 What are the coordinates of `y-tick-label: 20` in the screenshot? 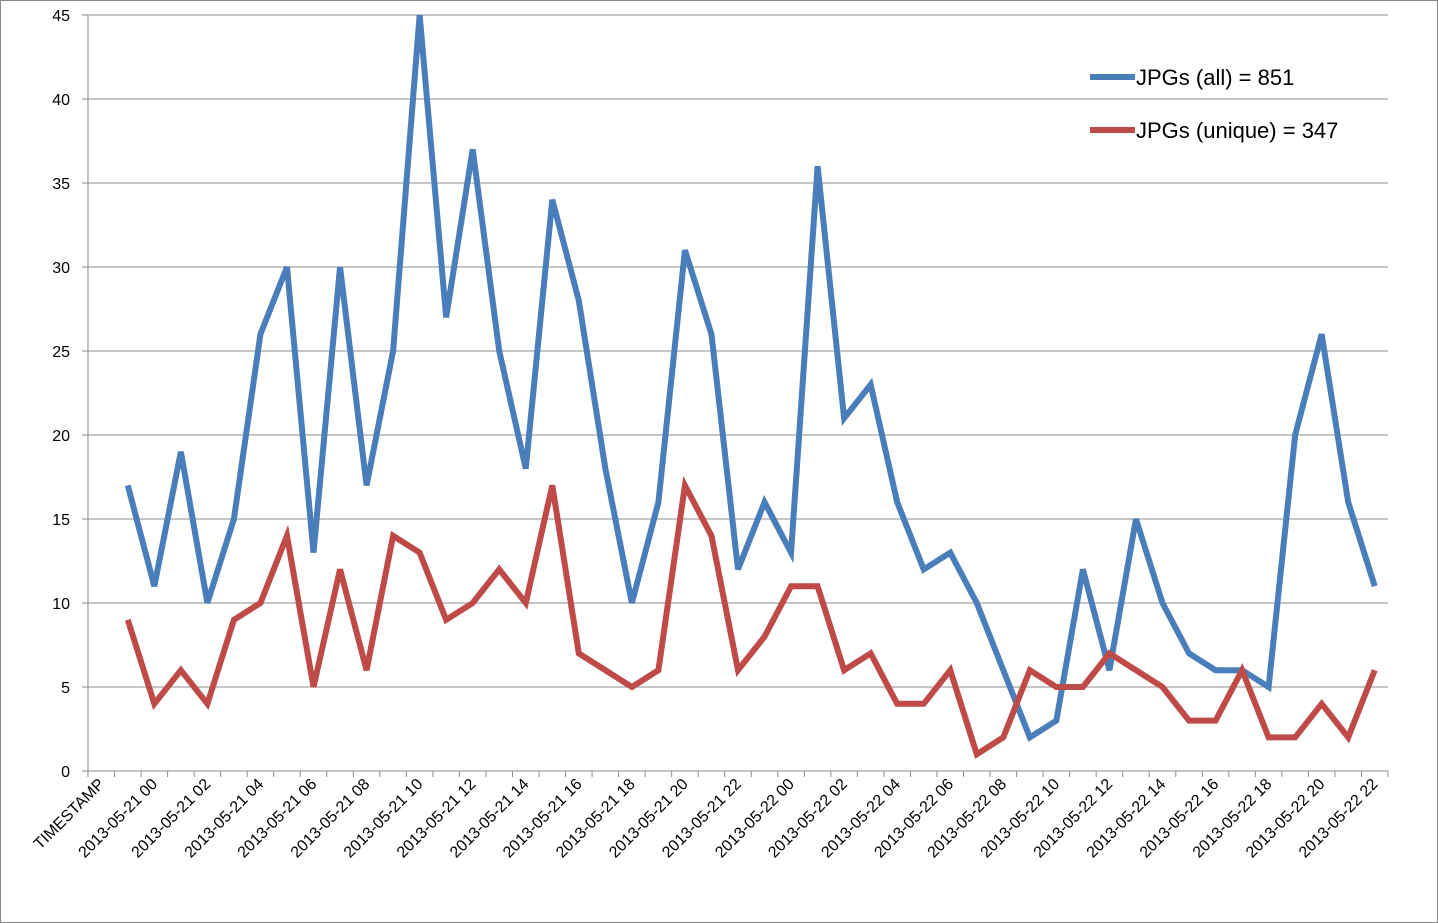 It's located at (61, 436).